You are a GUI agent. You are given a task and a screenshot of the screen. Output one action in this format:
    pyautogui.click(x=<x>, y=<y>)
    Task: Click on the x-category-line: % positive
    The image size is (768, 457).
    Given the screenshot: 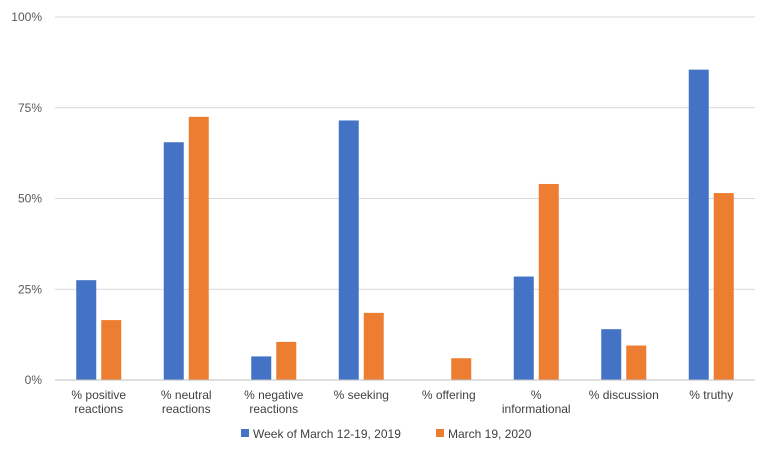 What is the action you would take?
    pyautogui.click(x=98, y=395)
    